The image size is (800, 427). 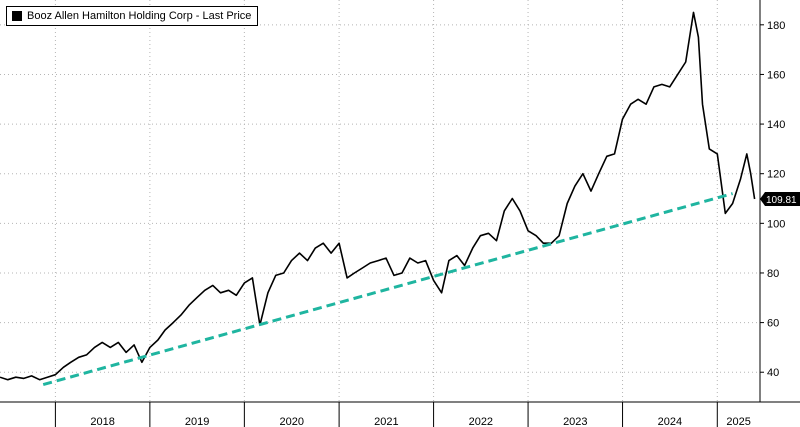 What do you see at coordinates (773, 274) in the screenshot?
I see `y-tick-label: 80` at bounding box center [773, 274].